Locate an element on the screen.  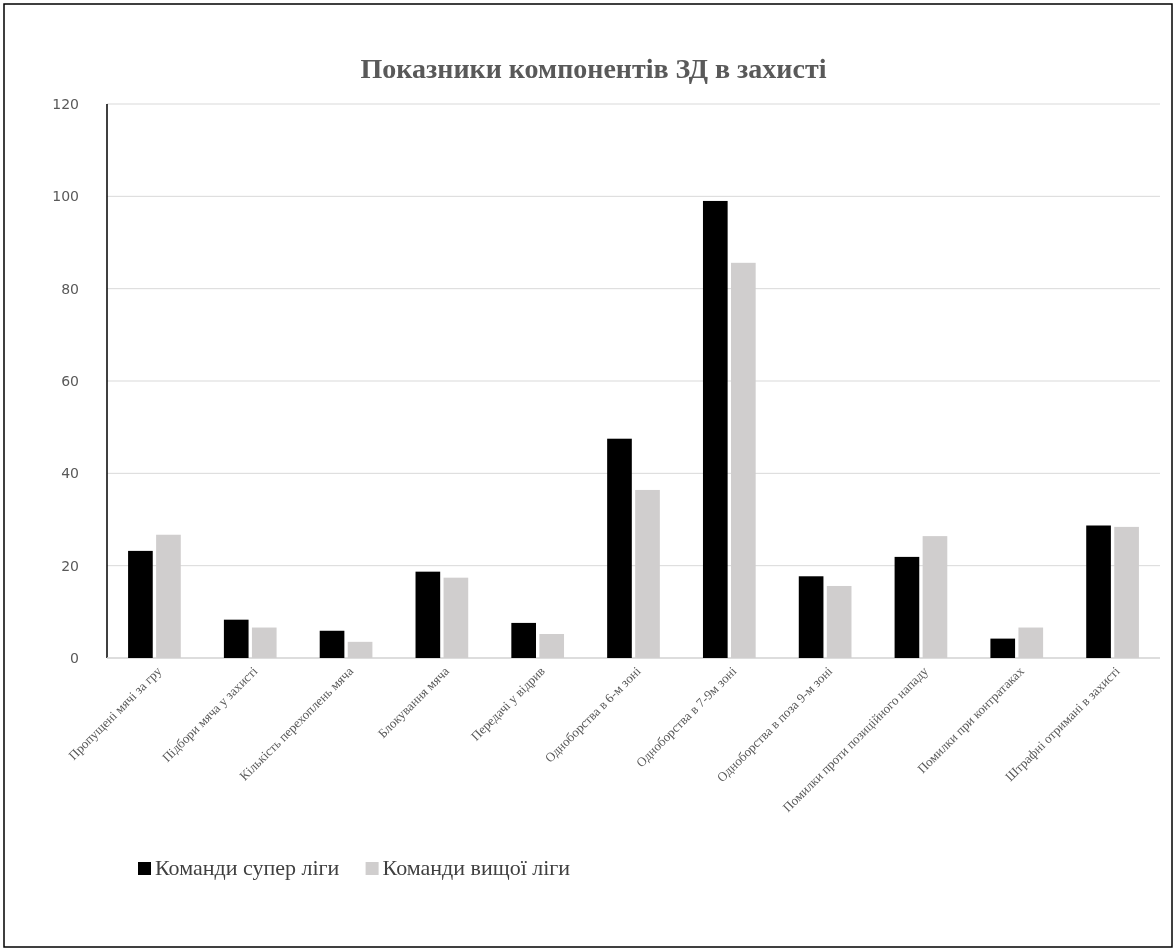
y-tick-label: 40 is located at coordinates (70, 473).